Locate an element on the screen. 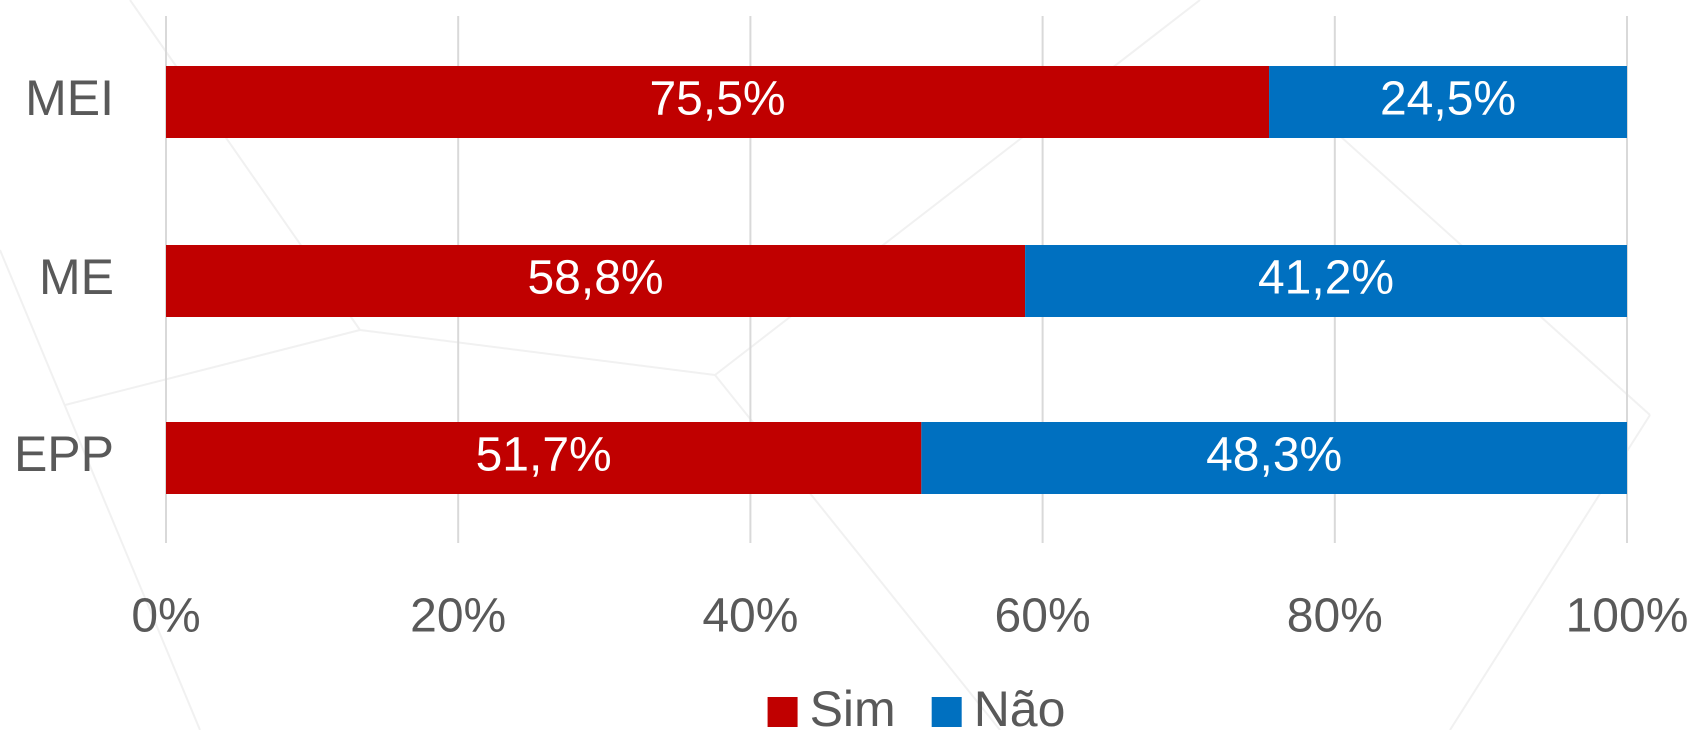  data-label: 24,5% is located at coordinates (1448, 99).